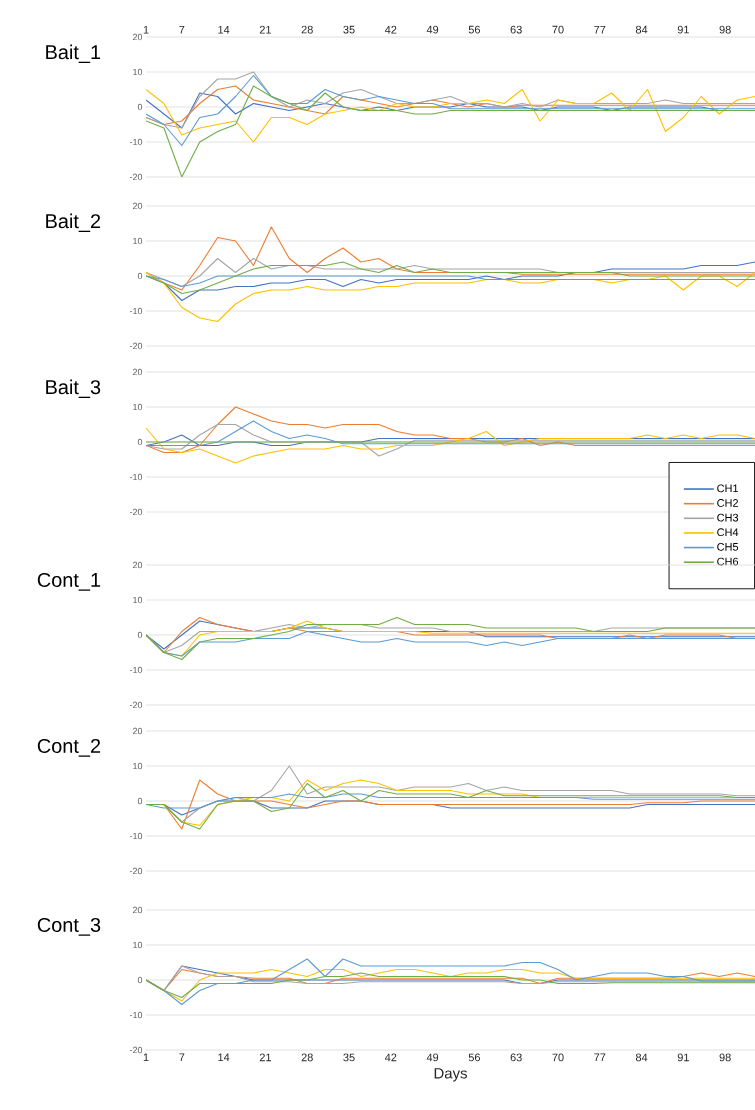 The image size is (755, 1110). What do you see at coordinates (182, 1057) in the screenshot?
I see `x-tick-label: 7` at bounding box center [182, 1057].